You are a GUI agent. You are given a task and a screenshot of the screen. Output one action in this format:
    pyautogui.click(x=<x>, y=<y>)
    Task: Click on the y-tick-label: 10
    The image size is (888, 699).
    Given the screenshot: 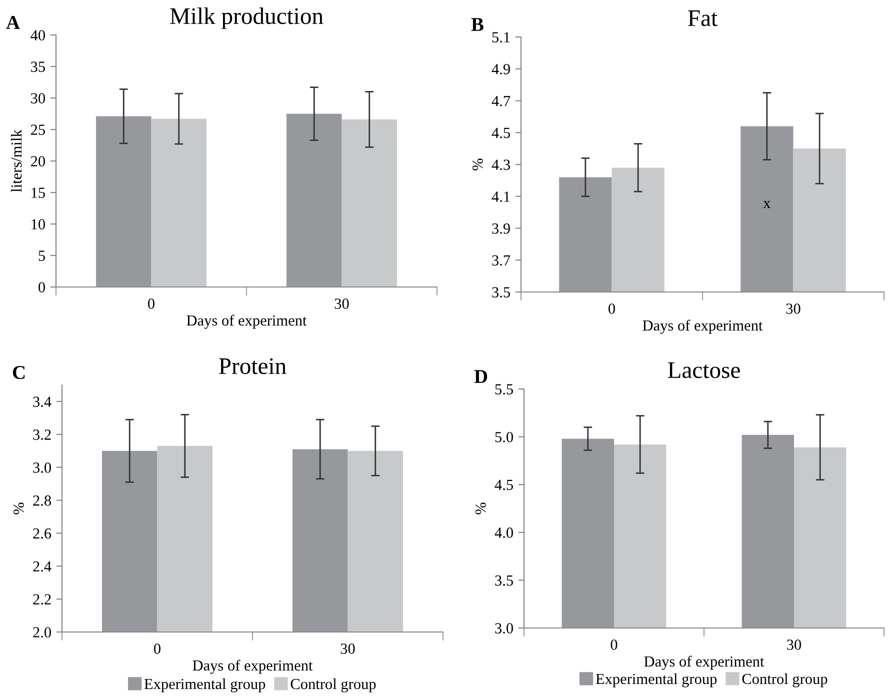 What is the action you would take?
    pyautogui.click(x=38, y=224)
    